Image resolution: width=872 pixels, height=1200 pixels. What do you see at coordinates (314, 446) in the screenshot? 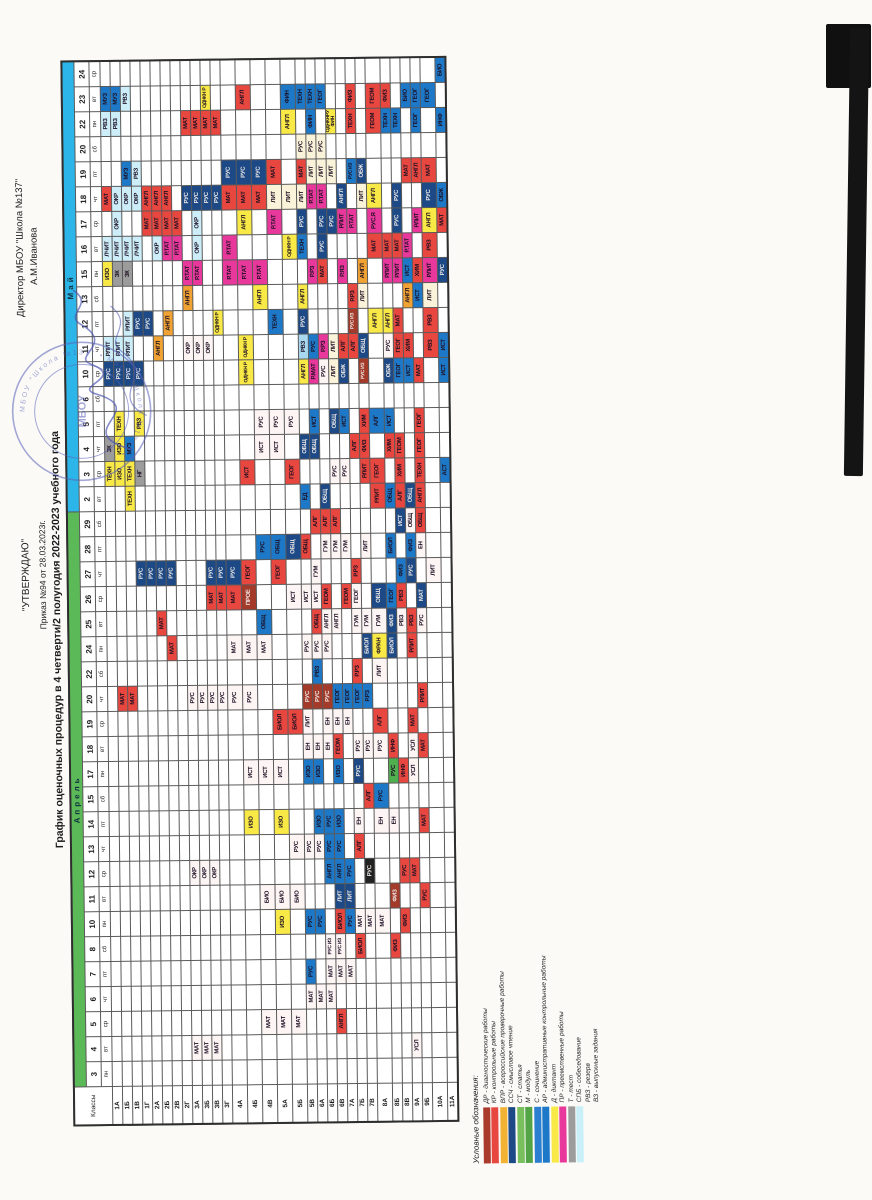
I see `schedule-cell: ОБЩ` at bounding box center [314, 446].